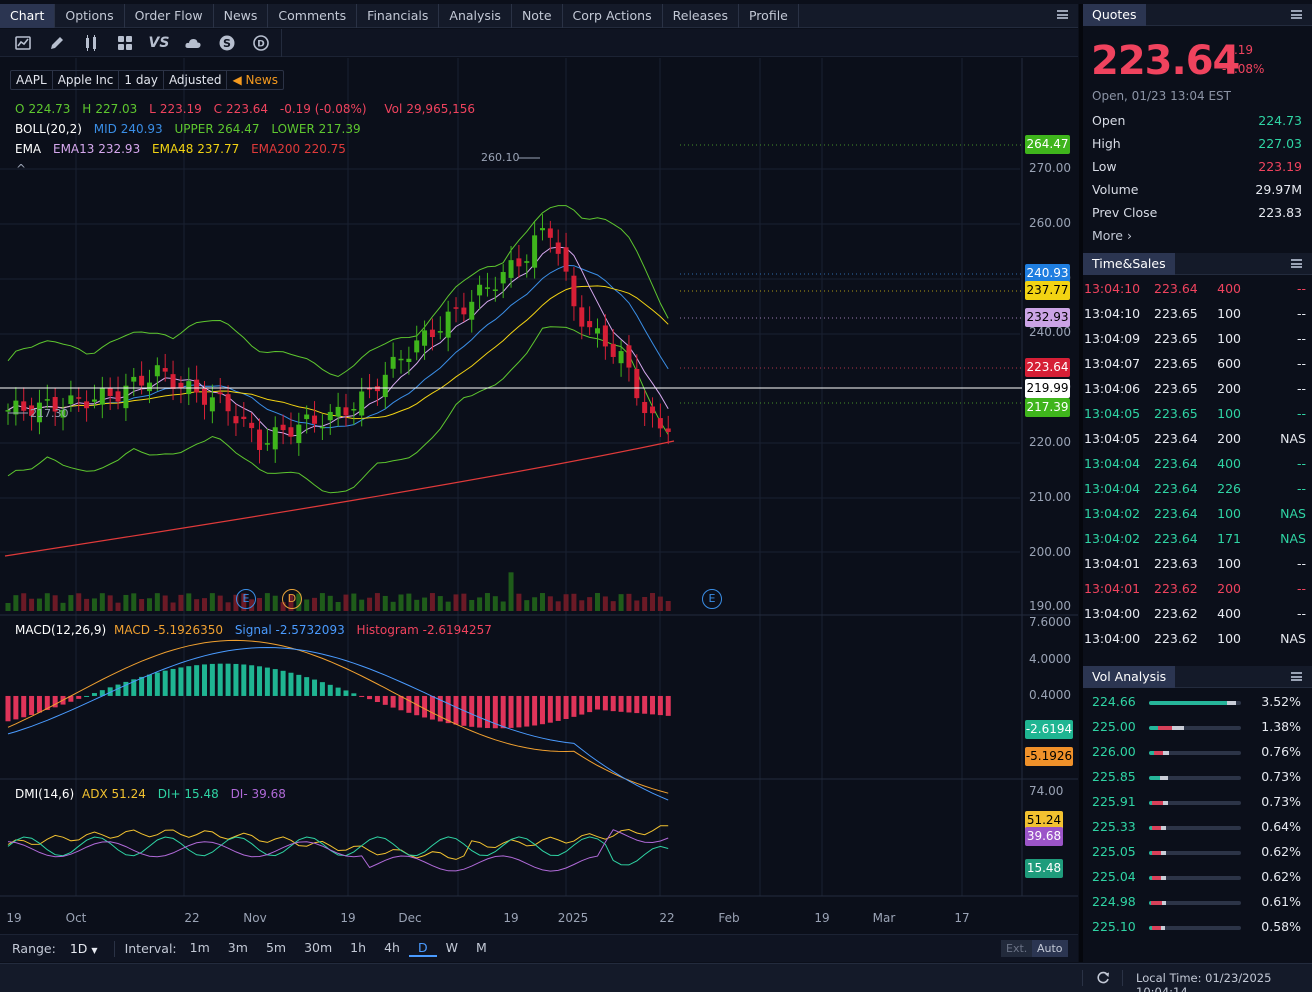  Describe the element at coordinates (169, 15) in the screenshot. I see `tab-order-flow: Order Flow` at that location.